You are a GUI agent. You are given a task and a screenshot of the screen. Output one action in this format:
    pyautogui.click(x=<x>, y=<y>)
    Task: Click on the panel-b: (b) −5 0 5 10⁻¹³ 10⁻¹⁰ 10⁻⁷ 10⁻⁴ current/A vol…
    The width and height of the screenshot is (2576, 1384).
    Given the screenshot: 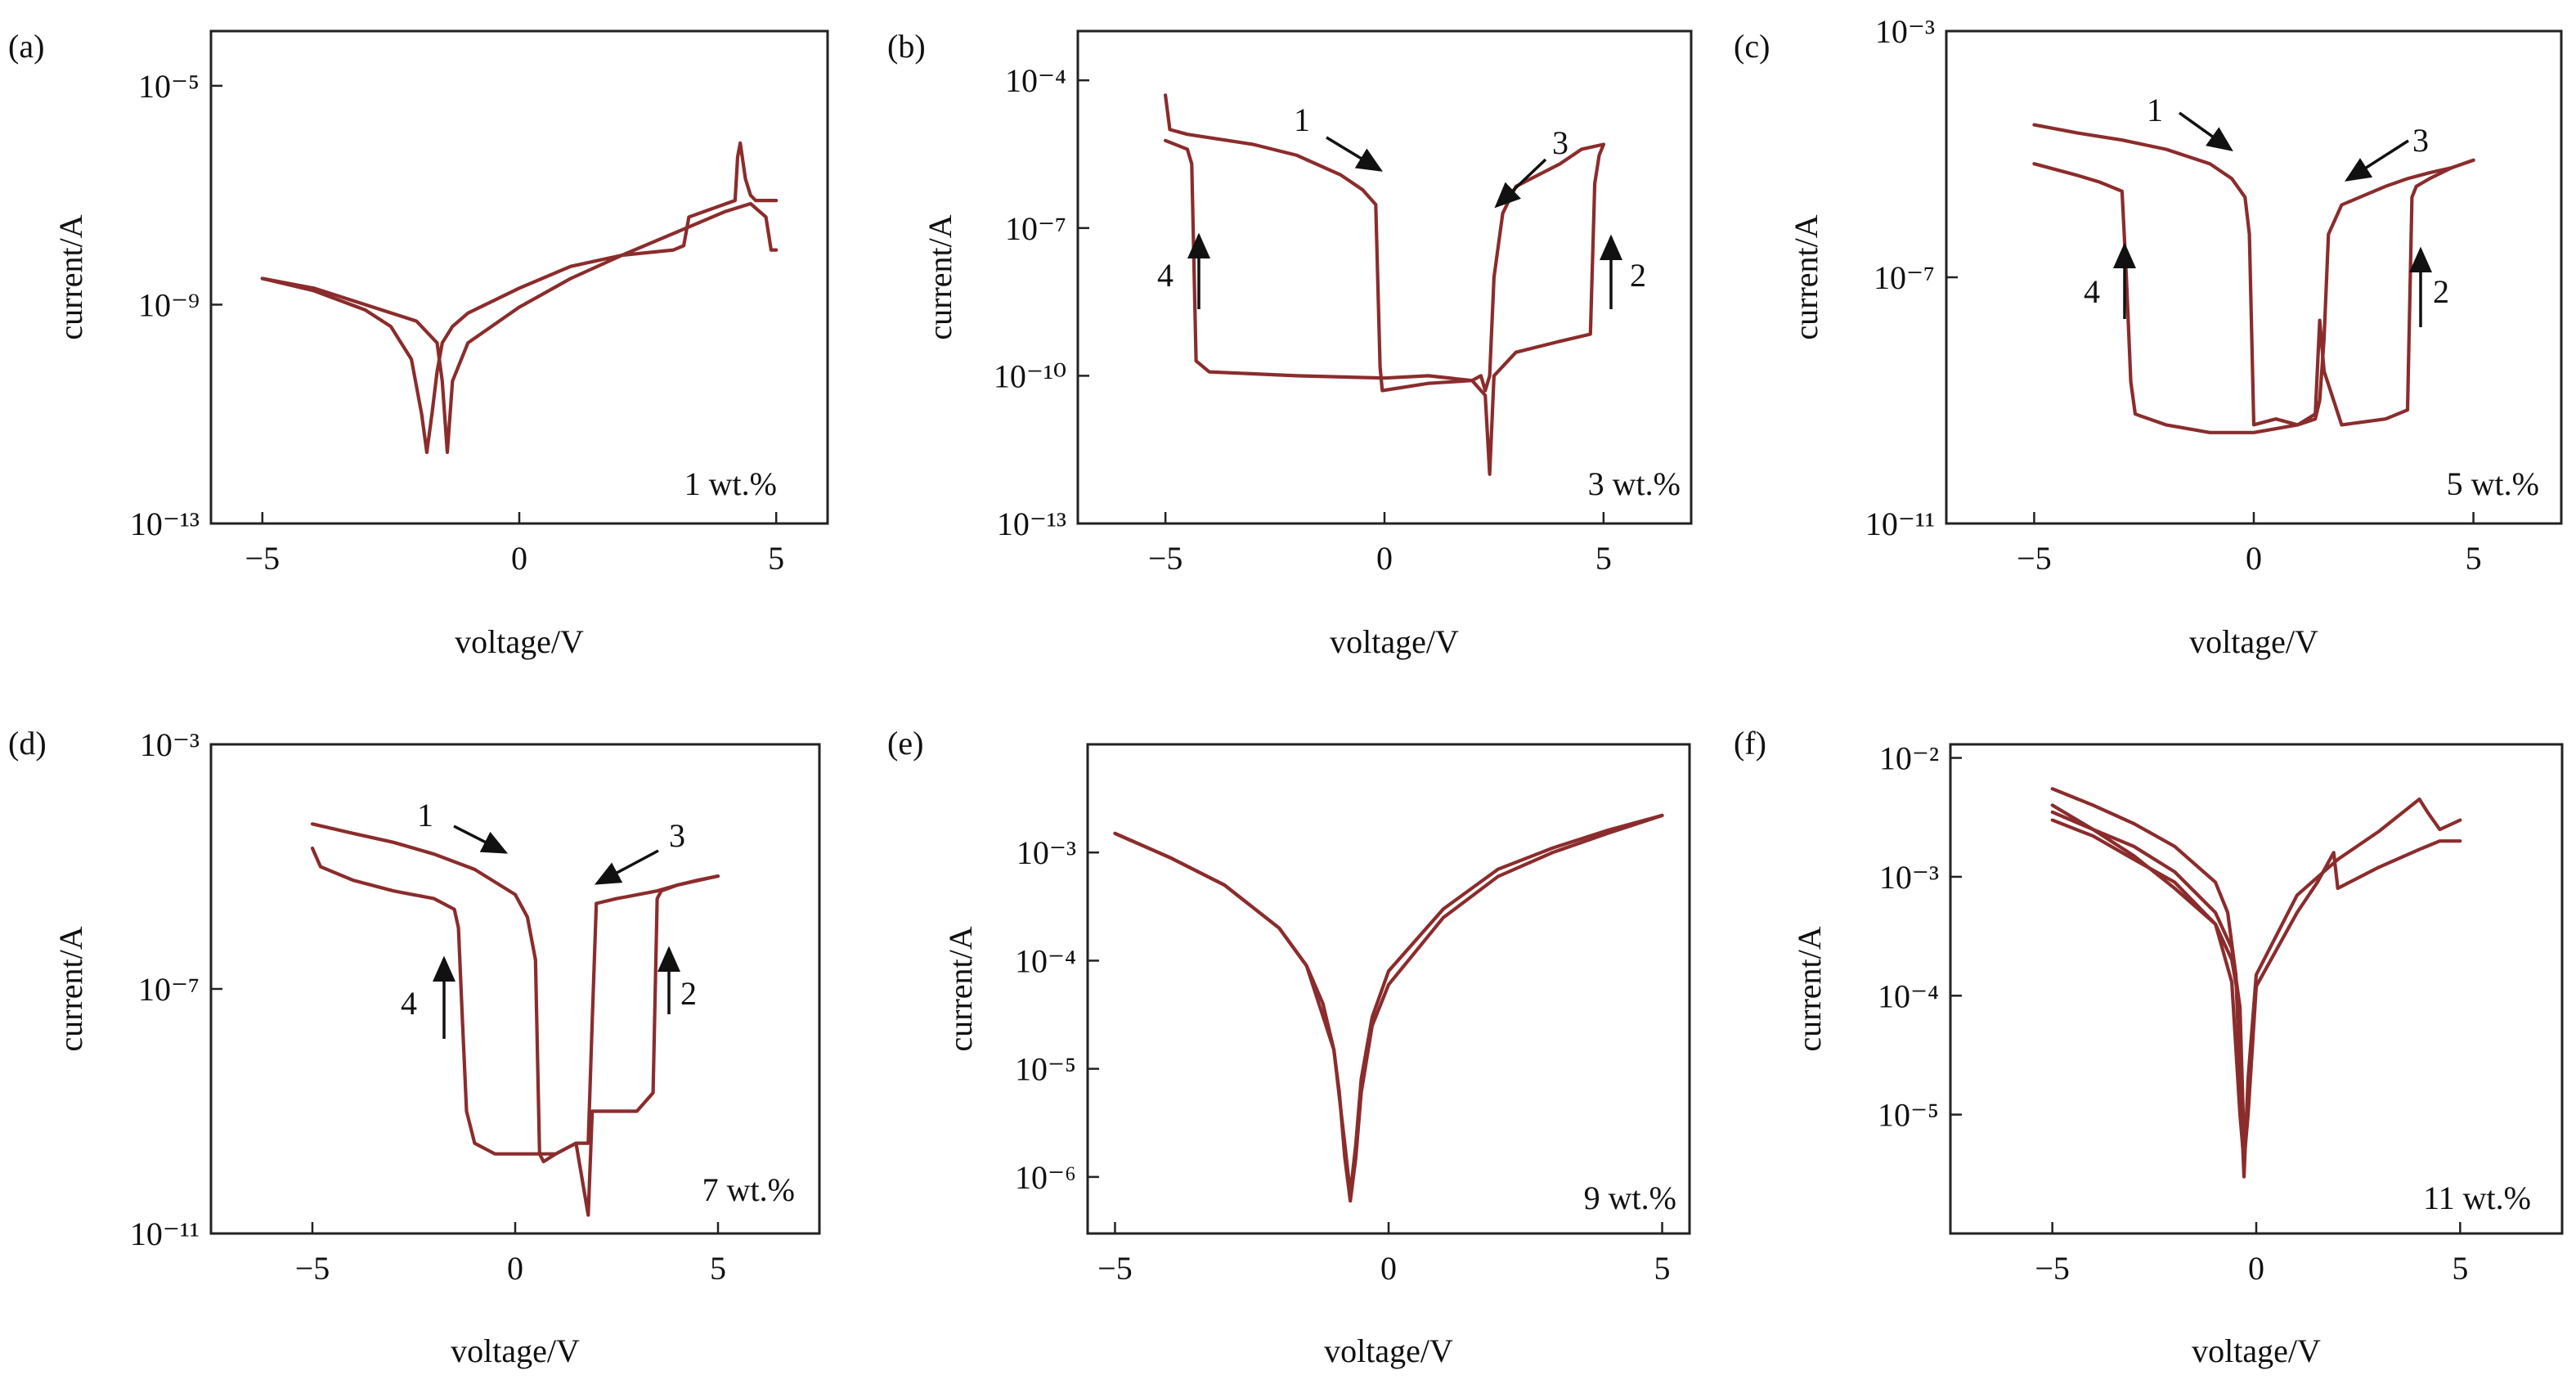 What is the action you would take?
    pyautogui.click(x=1290, y=344)
    